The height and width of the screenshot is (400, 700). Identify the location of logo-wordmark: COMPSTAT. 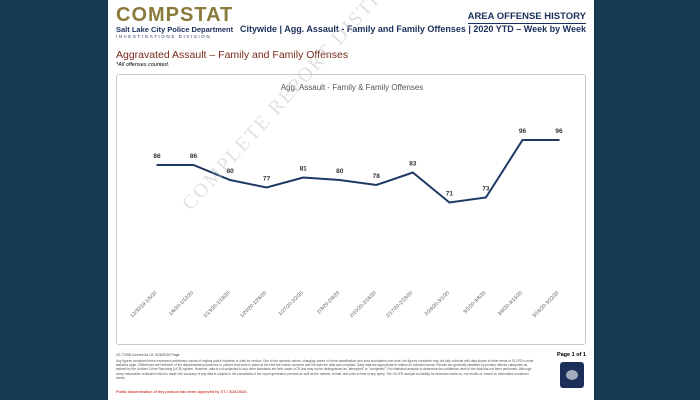
(175, 15).